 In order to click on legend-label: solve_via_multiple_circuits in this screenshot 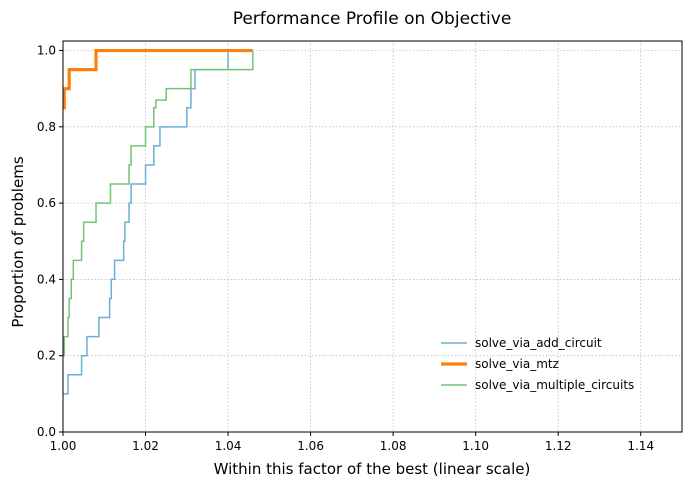, I will do `click(554, 385)`.